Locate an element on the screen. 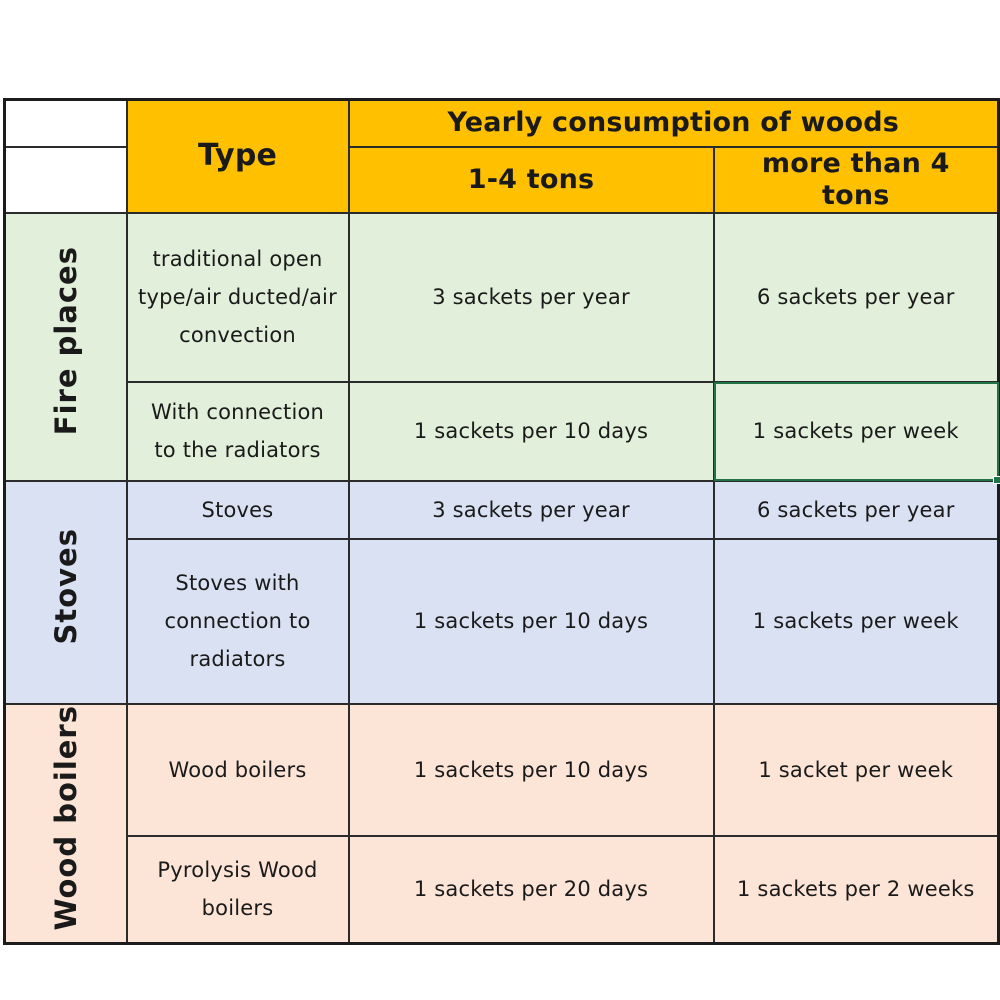  value-cell: 1 sacket per week is located at coordinates (856, 769).